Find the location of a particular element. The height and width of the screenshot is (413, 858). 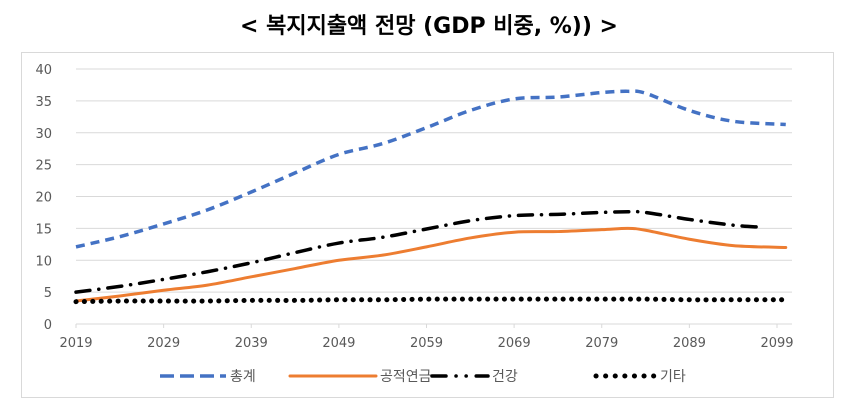

legend-label: 건강 is located at coordinates (505, 377).